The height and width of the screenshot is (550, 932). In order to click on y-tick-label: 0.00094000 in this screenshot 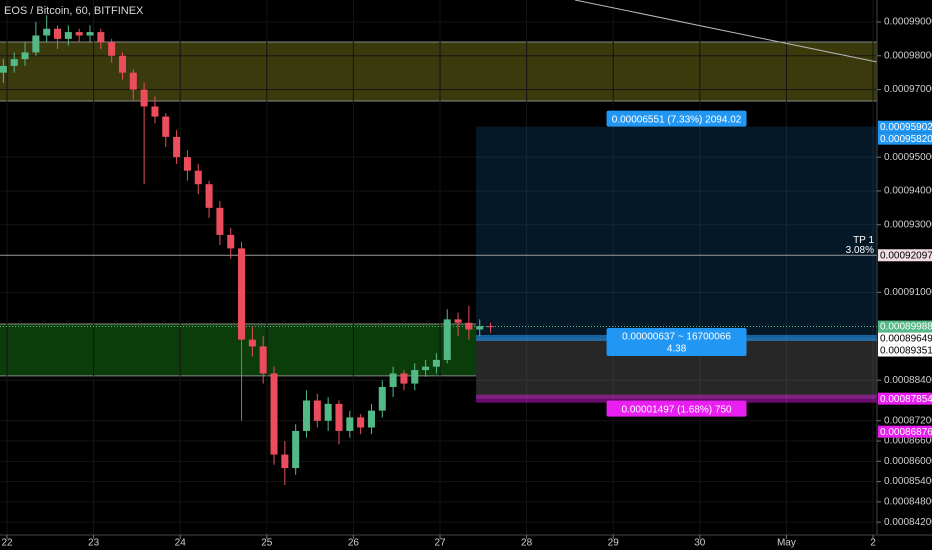, I will do `click(908, 191)`.